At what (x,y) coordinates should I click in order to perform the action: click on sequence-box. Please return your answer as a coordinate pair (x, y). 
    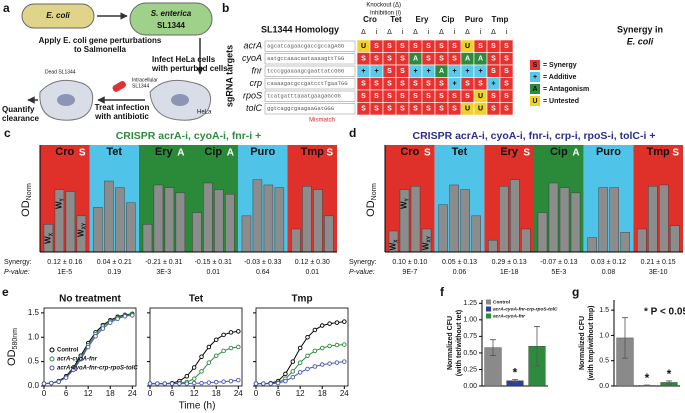
    Looking at the image, I should click on (310, 109).